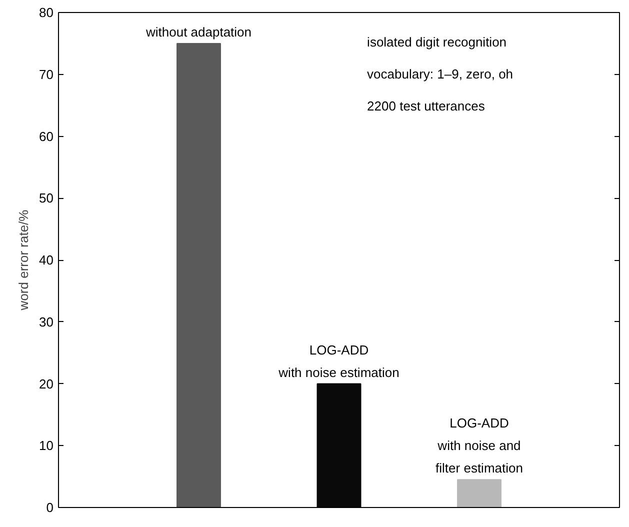 This screenshot has width=629, height=527. I want to click on annotation: isolated digit recognition, so click(437, 42).